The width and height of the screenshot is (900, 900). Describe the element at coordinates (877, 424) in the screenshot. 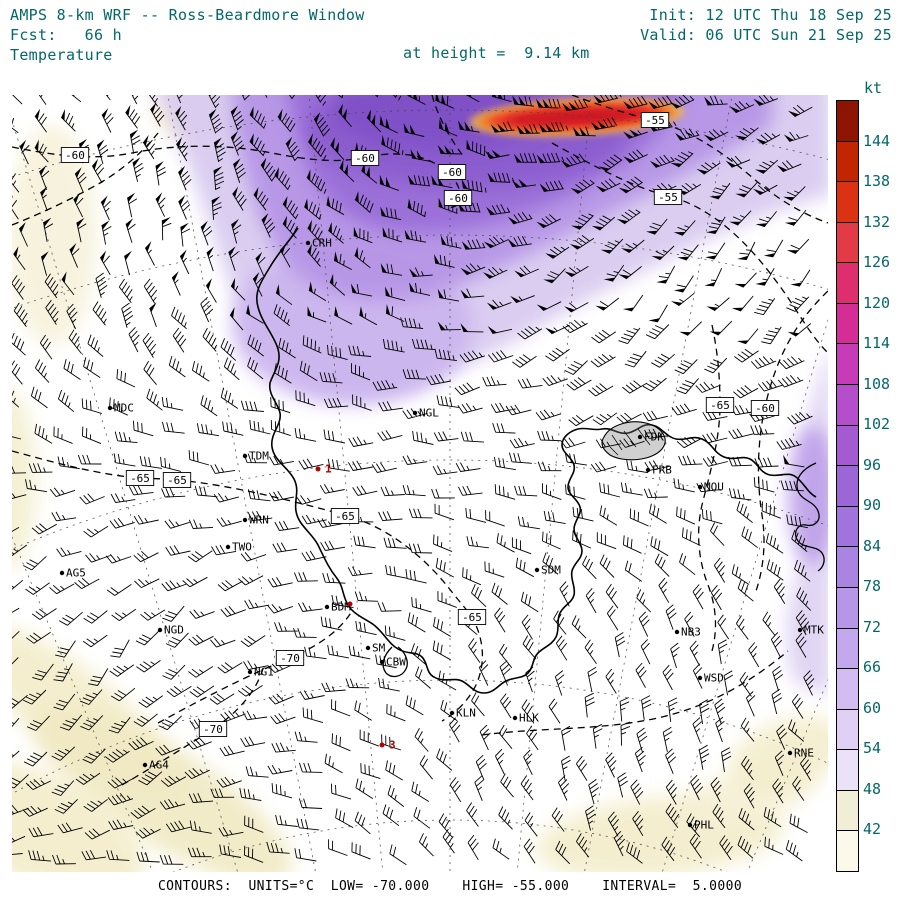

I see `colorbar-tick: 102` at that location.